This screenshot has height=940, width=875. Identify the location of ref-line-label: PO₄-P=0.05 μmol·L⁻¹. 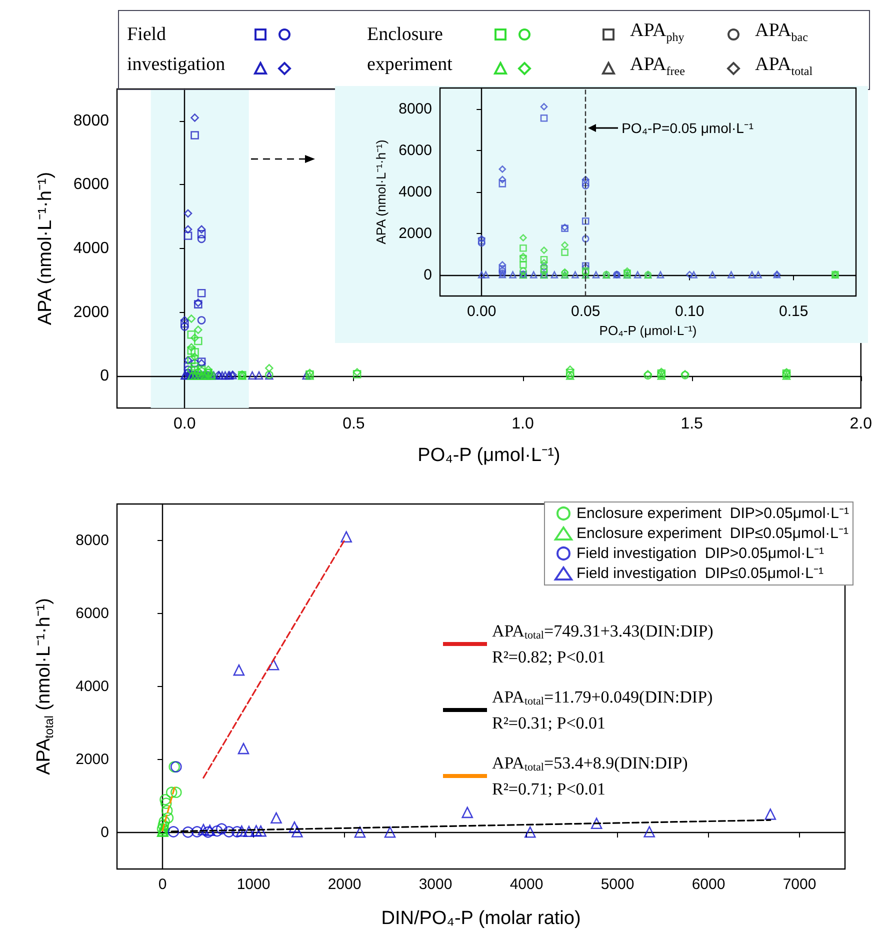
(688, 127).